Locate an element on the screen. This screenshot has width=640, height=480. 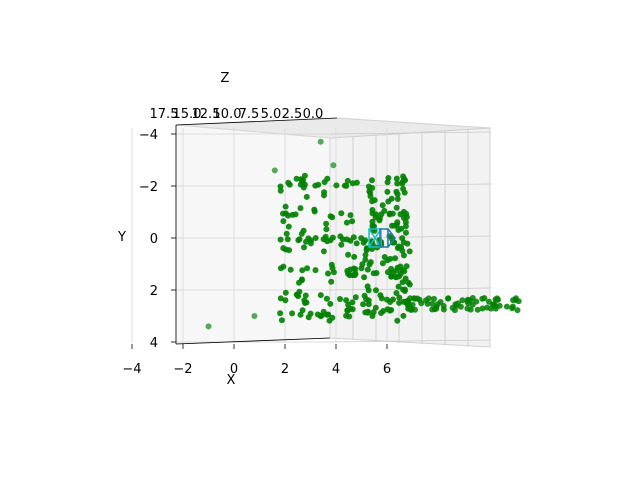
camera-frustums is located at coordinates (382, 238).